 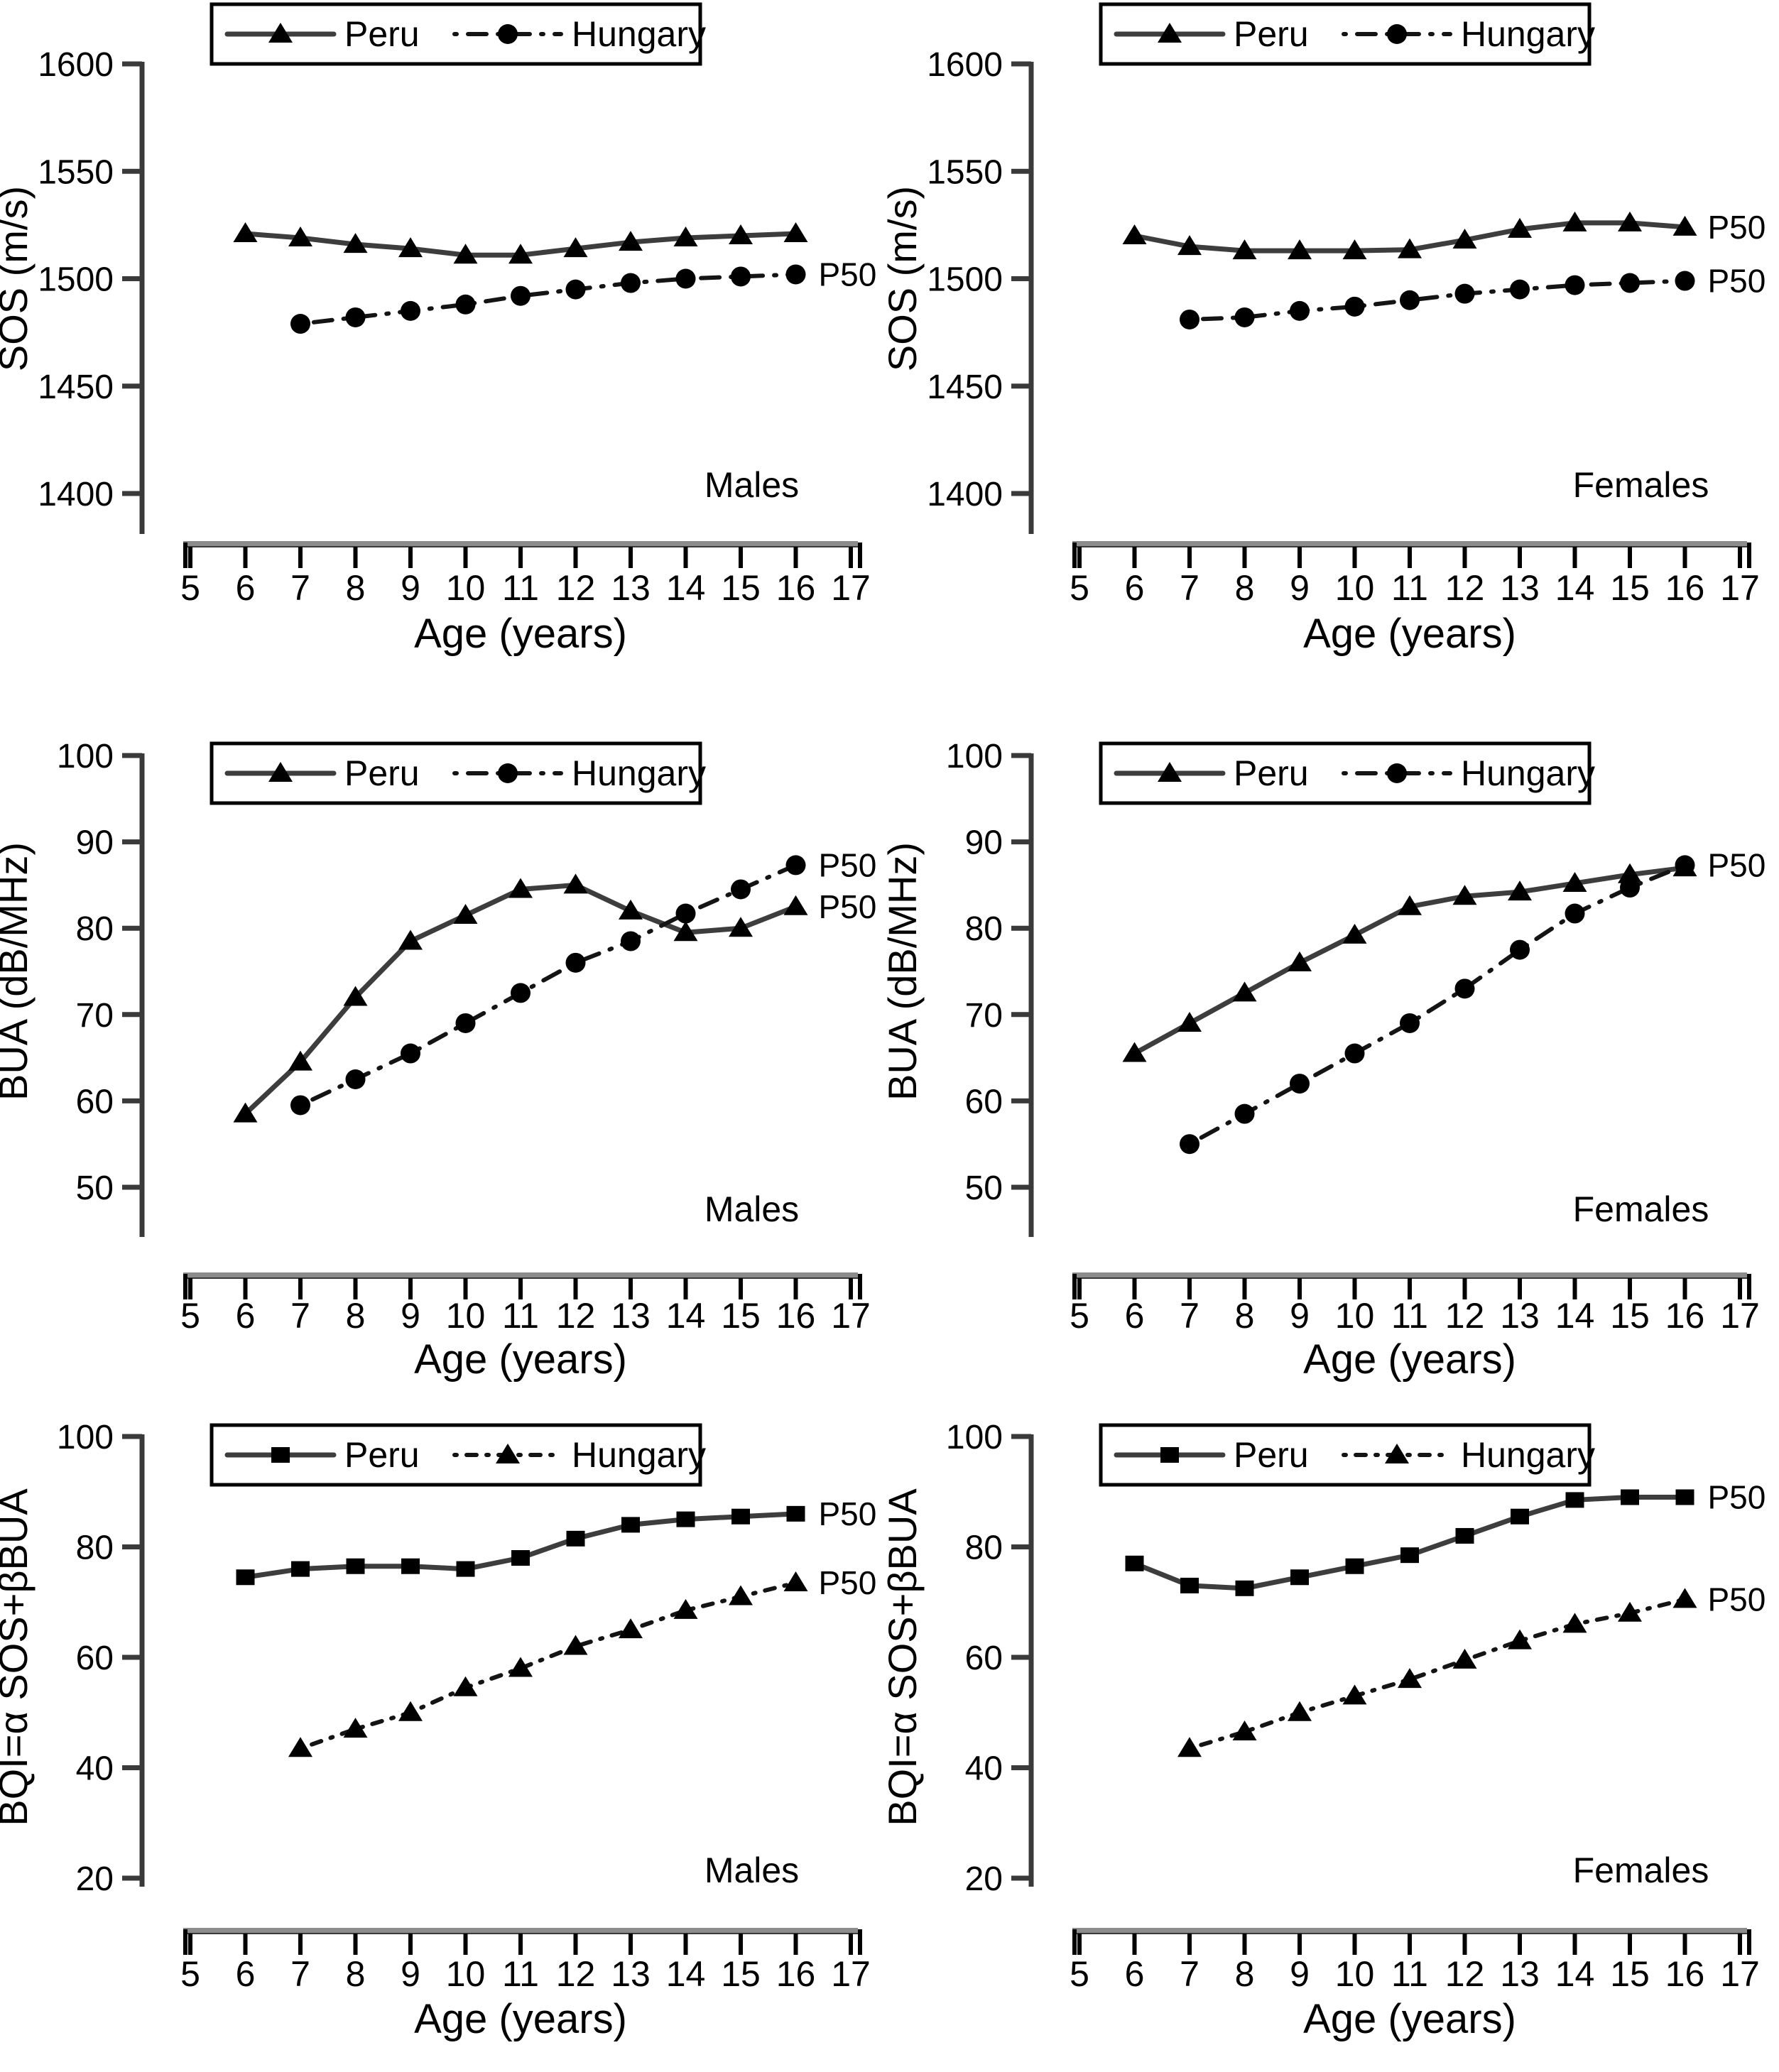 What do you see at coordinates (76, 65) in the screenshot?
I see `y-tick-label: 1600` at bounding box center [76, 65].